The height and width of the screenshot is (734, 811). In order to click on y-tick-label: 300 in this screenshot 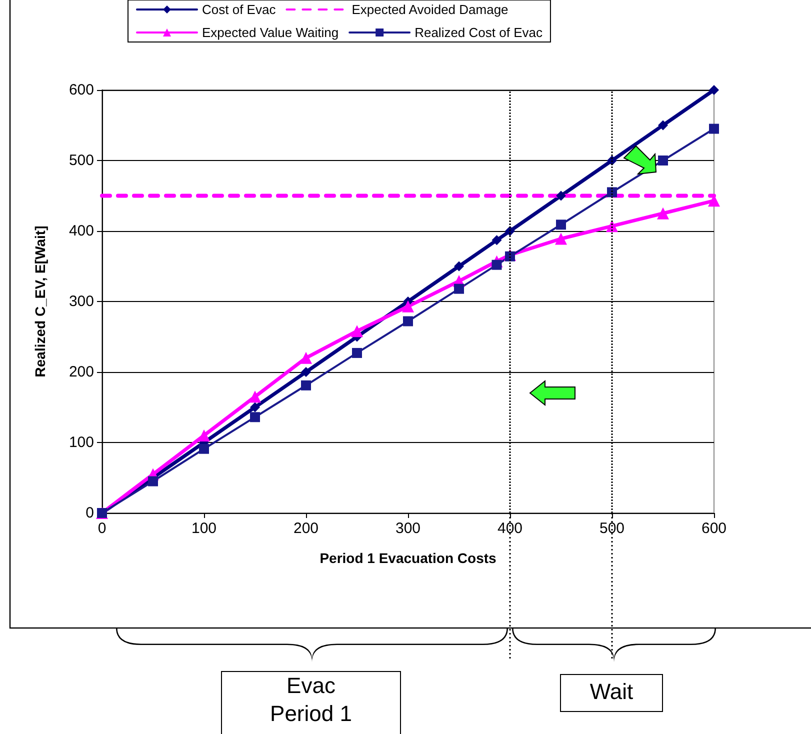, I will do `click(81, 301)`.